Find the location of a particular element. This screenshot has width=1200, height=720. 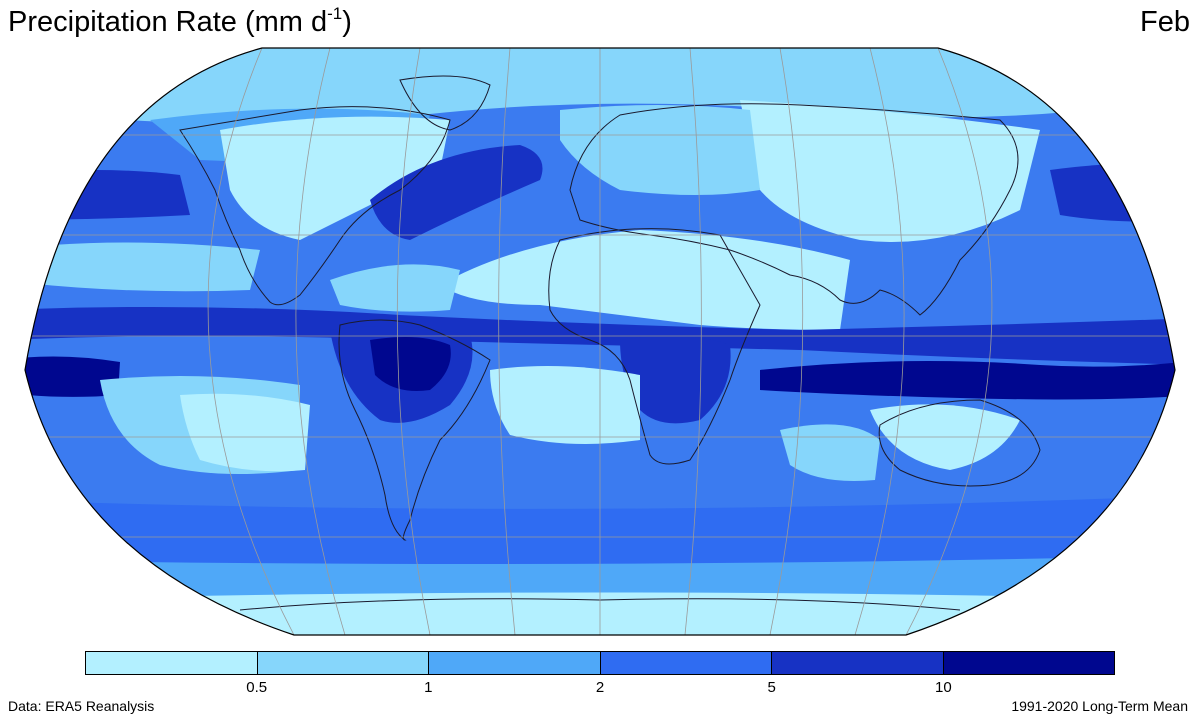

amazon-core is located at coordinates (410, 363).